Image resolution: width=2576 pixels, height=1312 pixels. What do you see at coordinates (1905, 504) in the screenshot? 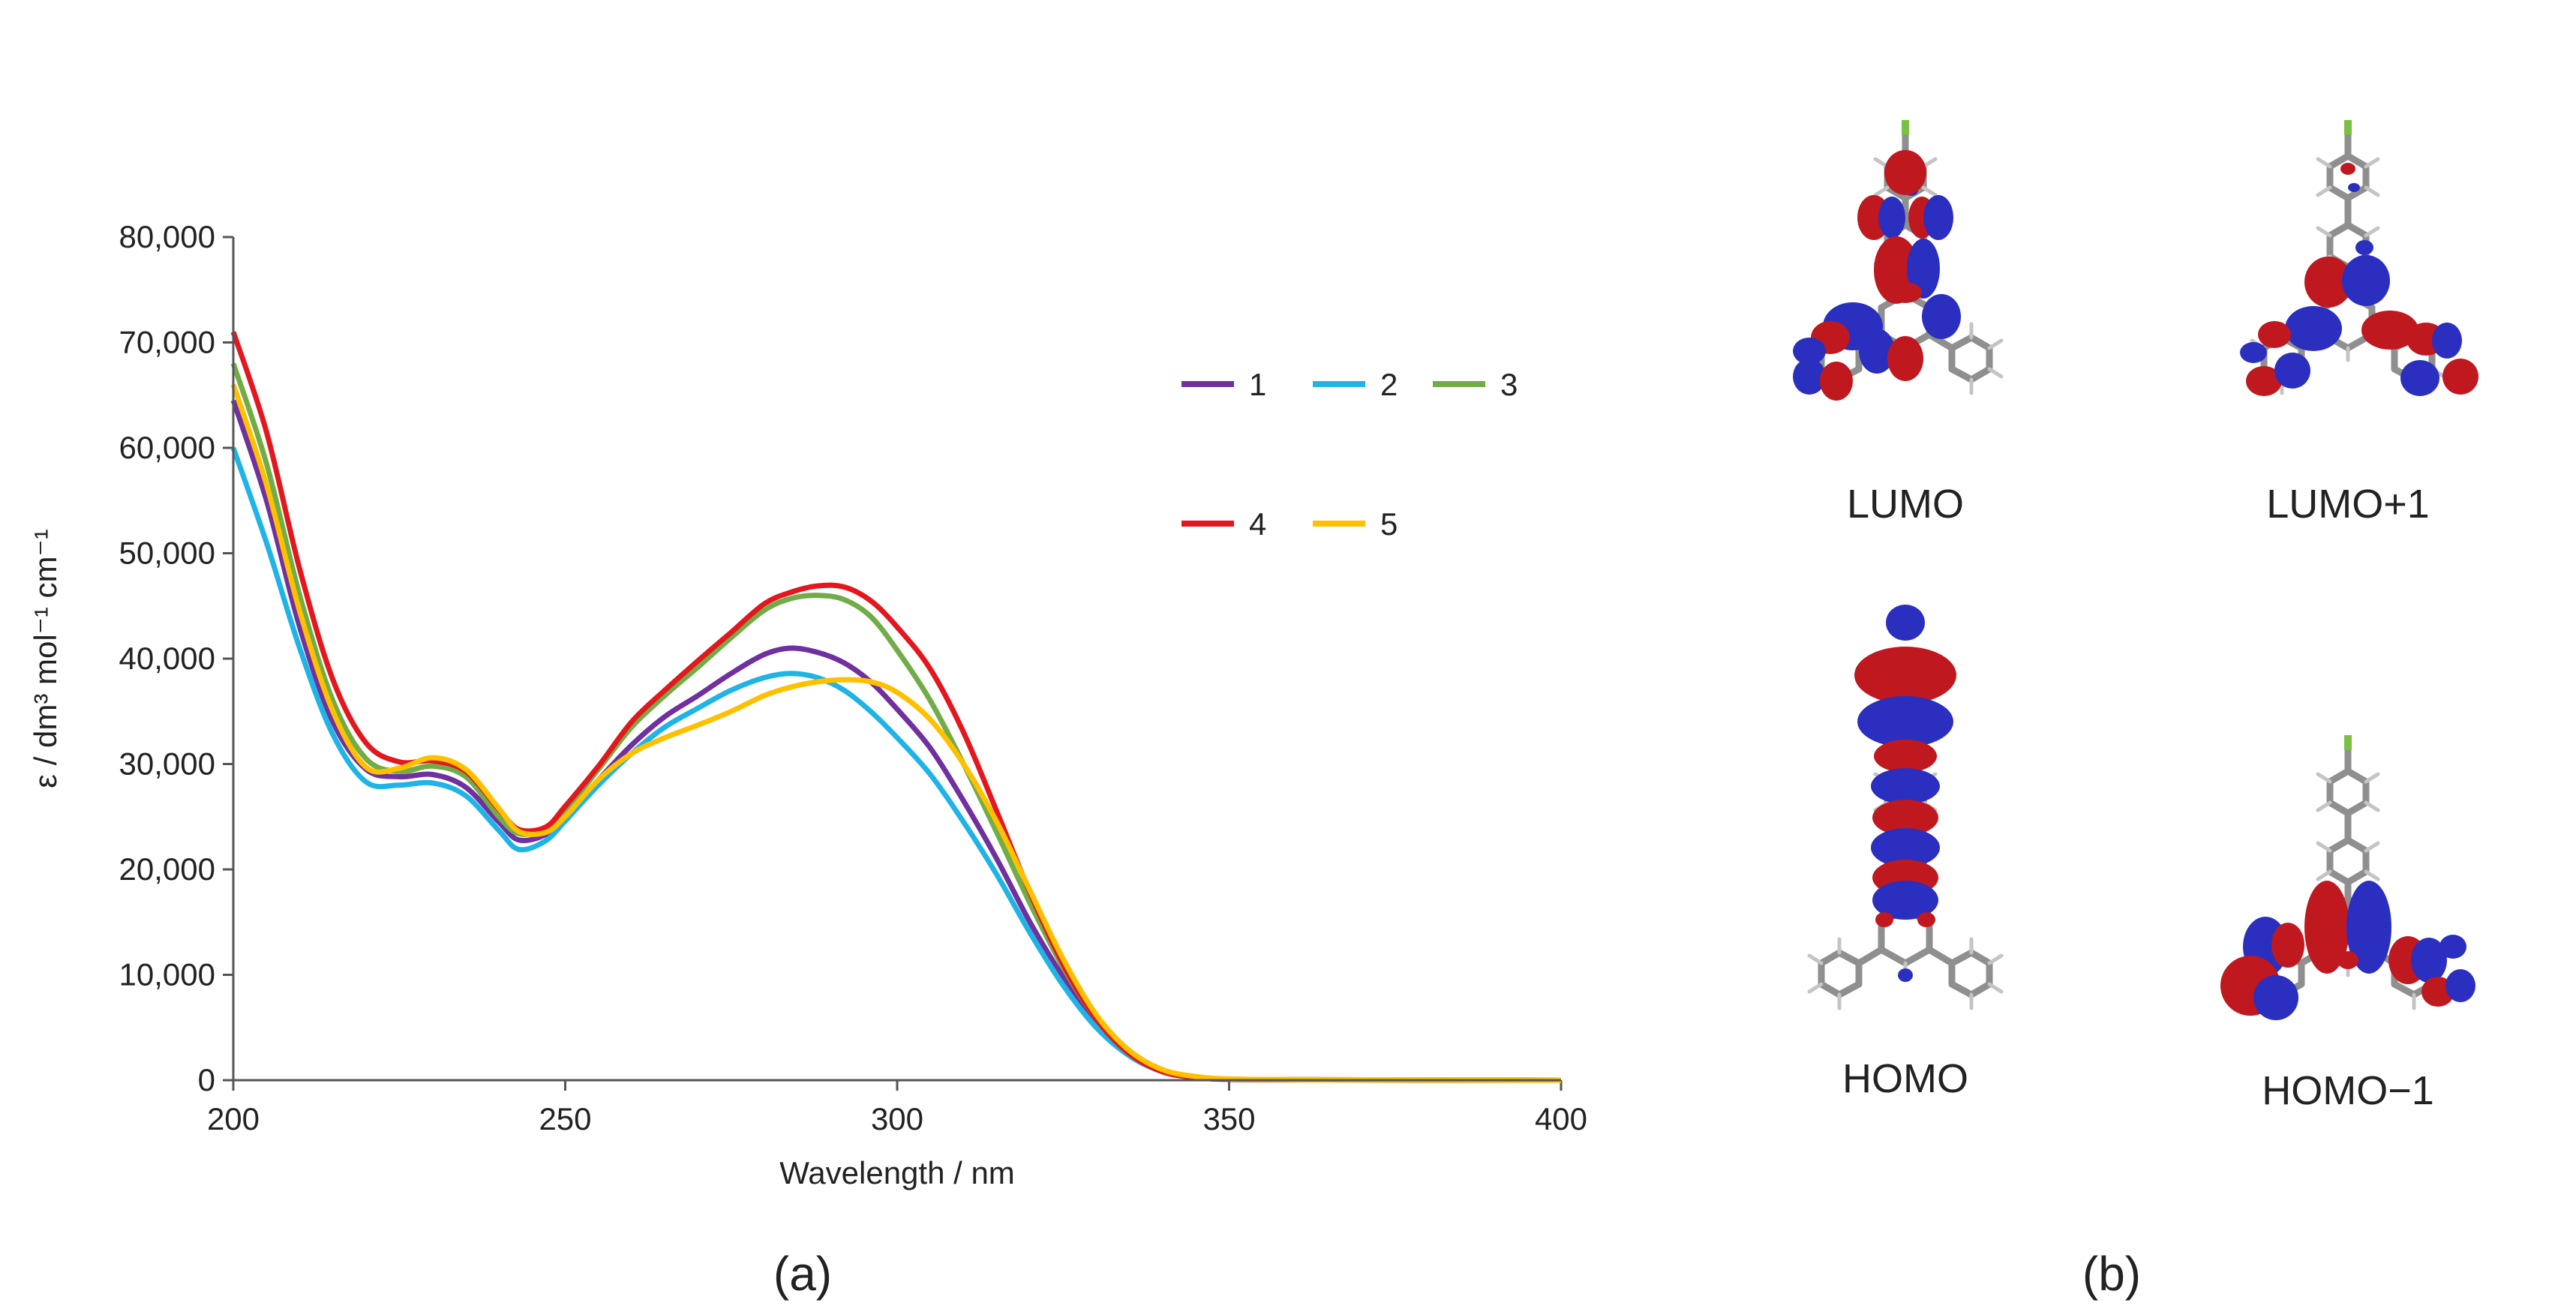
I see `orbital-label-lumo: LUMO` at bounding box center [1905, 504].